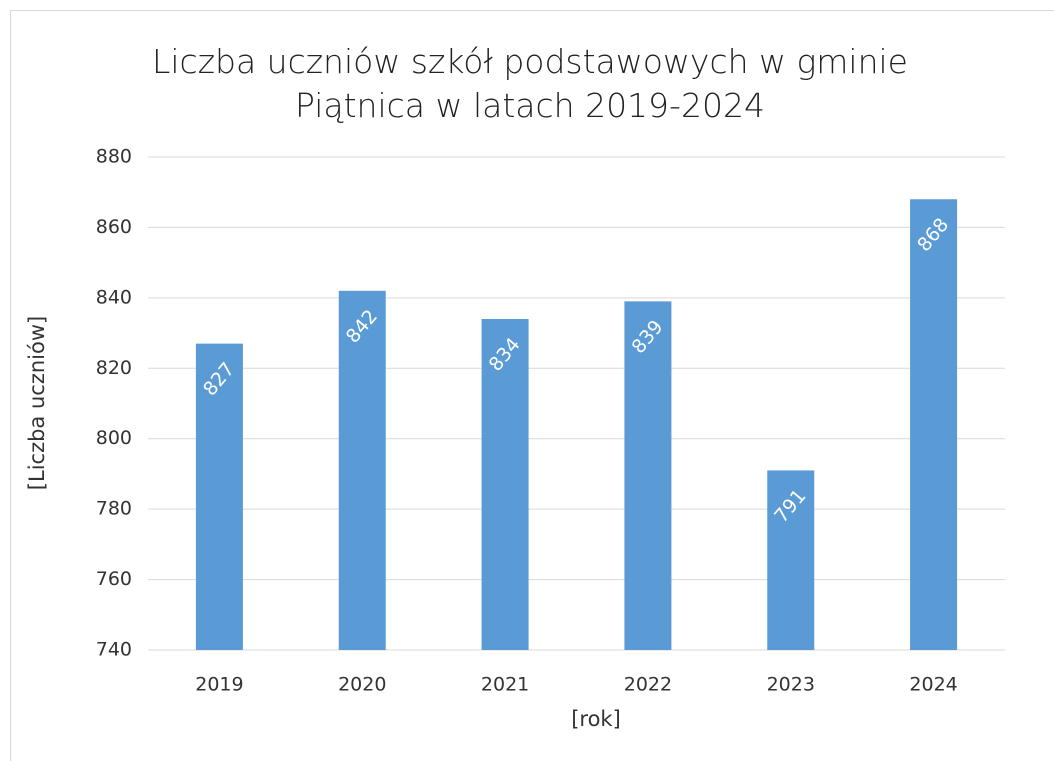 The image size is (1054, 761). What do you see at coordinates (114, 509) in the screenshot?
I see `y-tick-label: 780` at bounding box center [114, 509].